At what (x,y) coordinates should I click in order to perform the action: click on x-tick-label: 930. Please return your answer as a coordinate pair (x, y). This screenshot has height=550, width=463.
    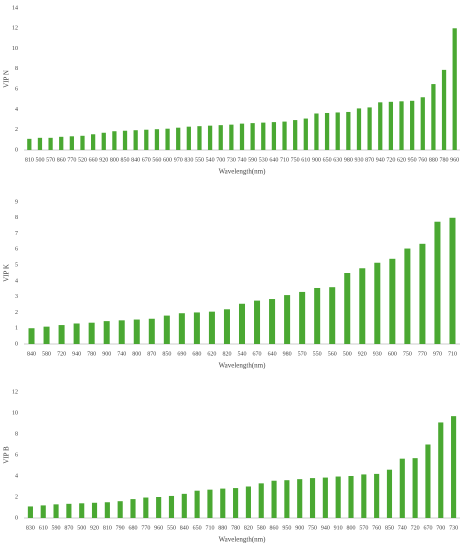
    Looking at the image, I should click on (358, 160).